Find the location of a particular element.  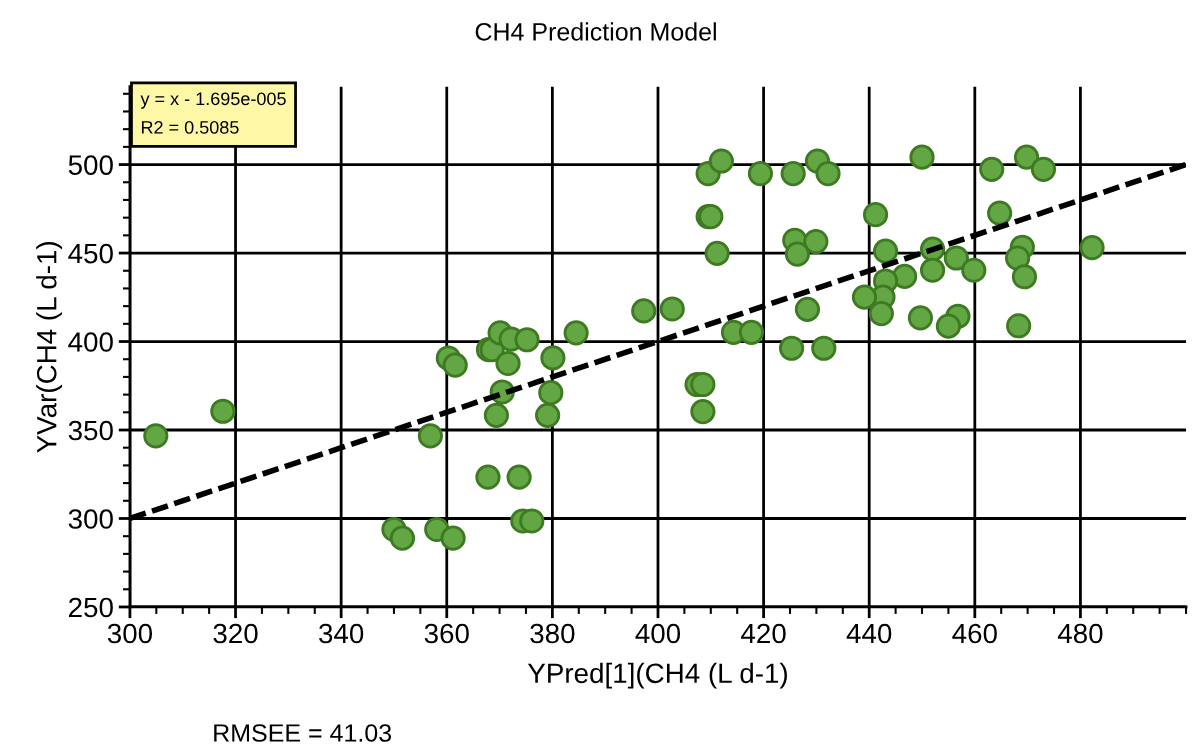

text: RMSEE = 41.03 is located at coordinates (303, 733).